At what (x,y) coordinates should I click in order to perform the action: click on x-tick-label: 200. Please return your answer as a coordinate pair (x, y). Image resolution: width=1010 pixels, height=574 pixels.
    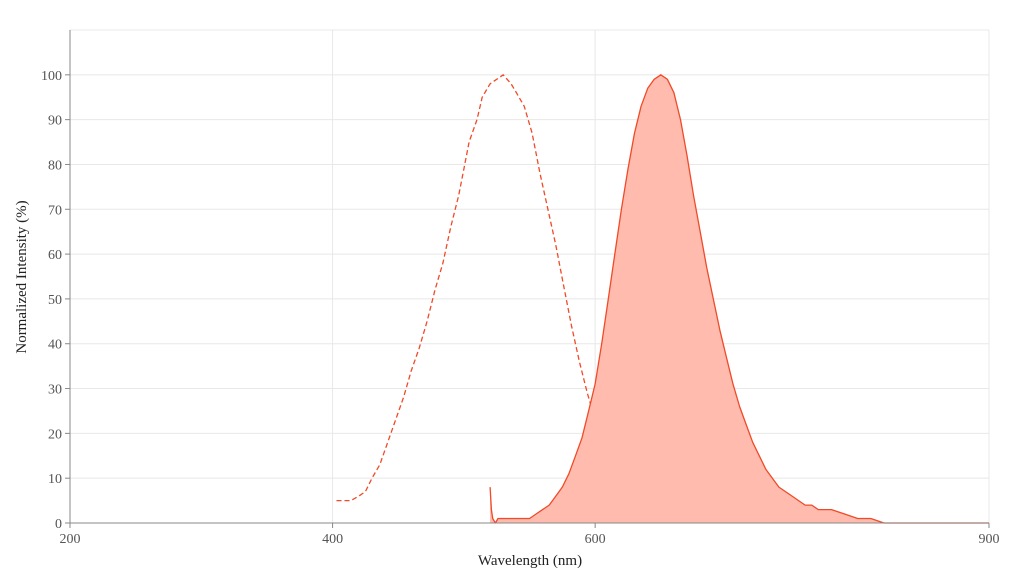
    Looking at the image, I should click on (70, 539).